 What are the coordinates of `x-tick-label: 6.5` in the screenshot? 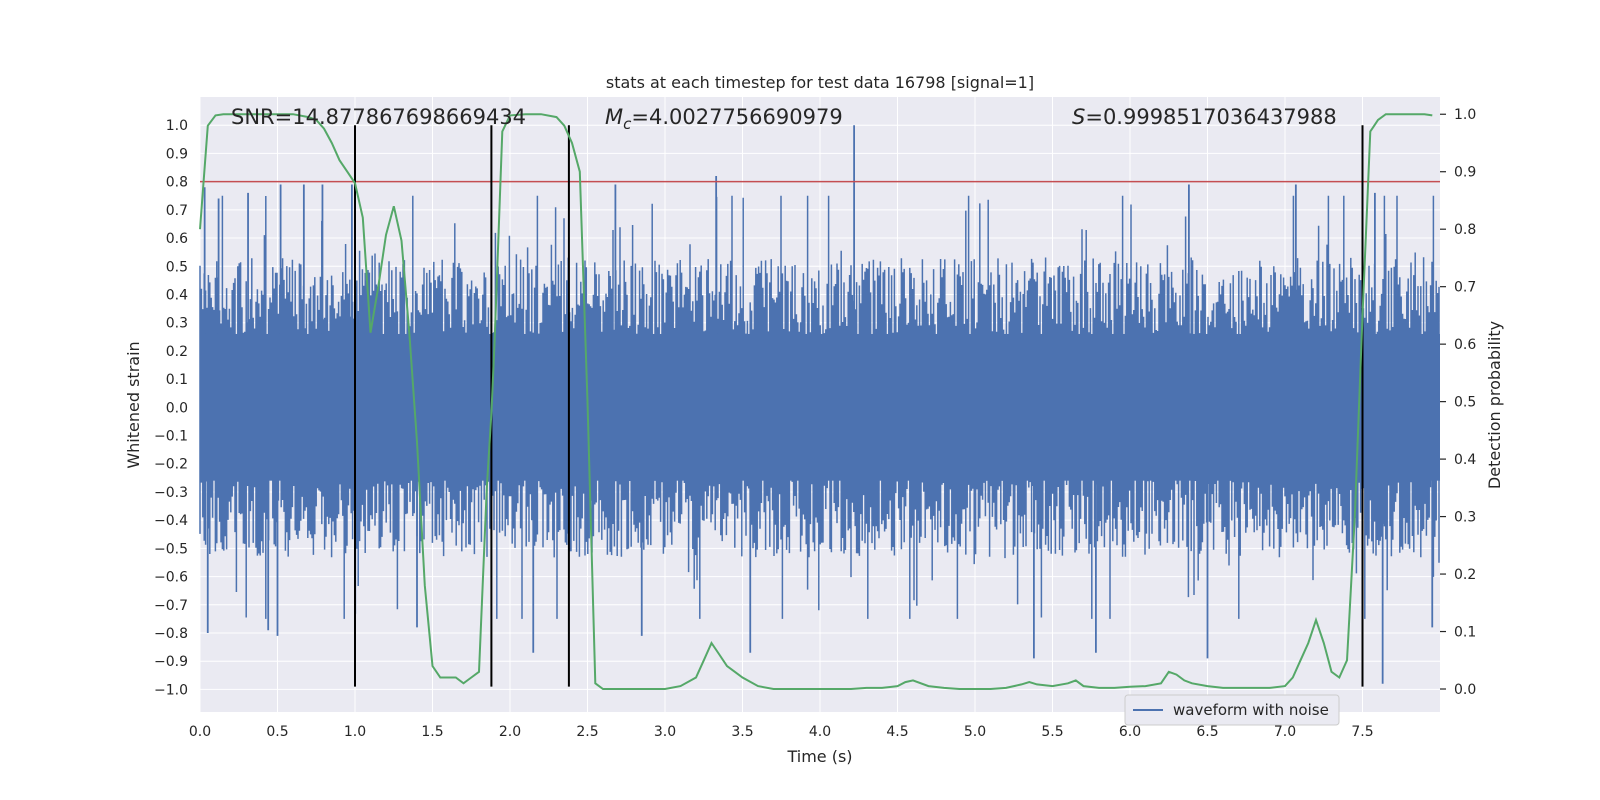 It's located at (1207, 732).